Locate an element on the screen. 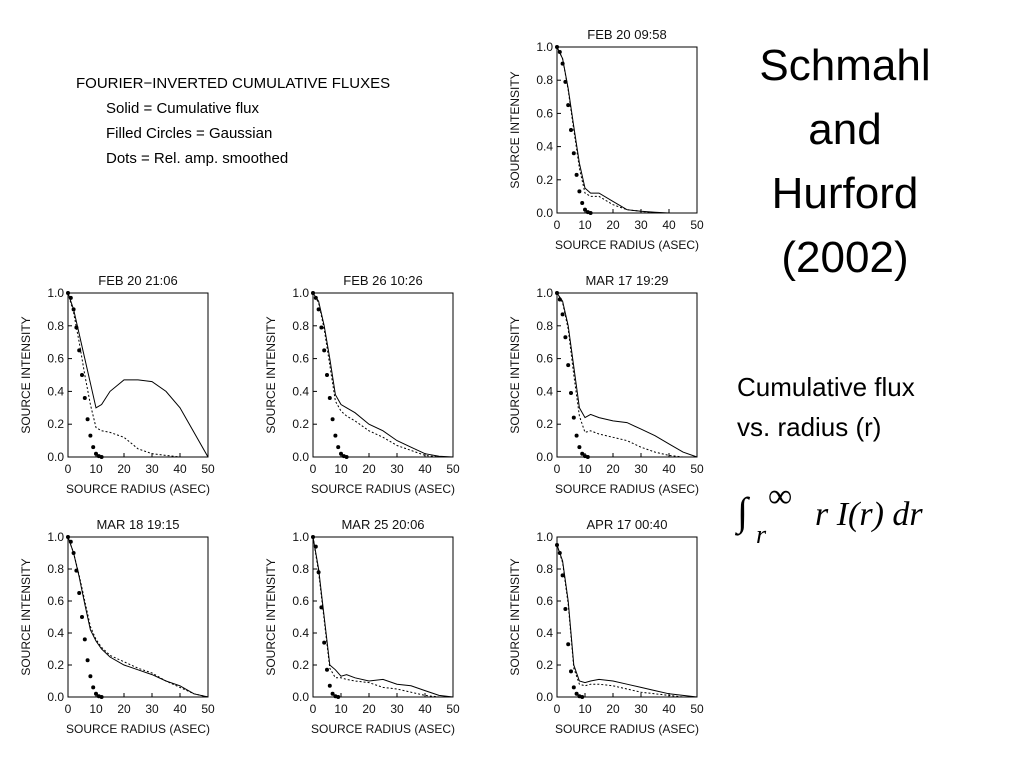 The width and height of the screenshot is (1024, 768). chart-title: MAR 17 19:29 is located at coordinates (626, 280).